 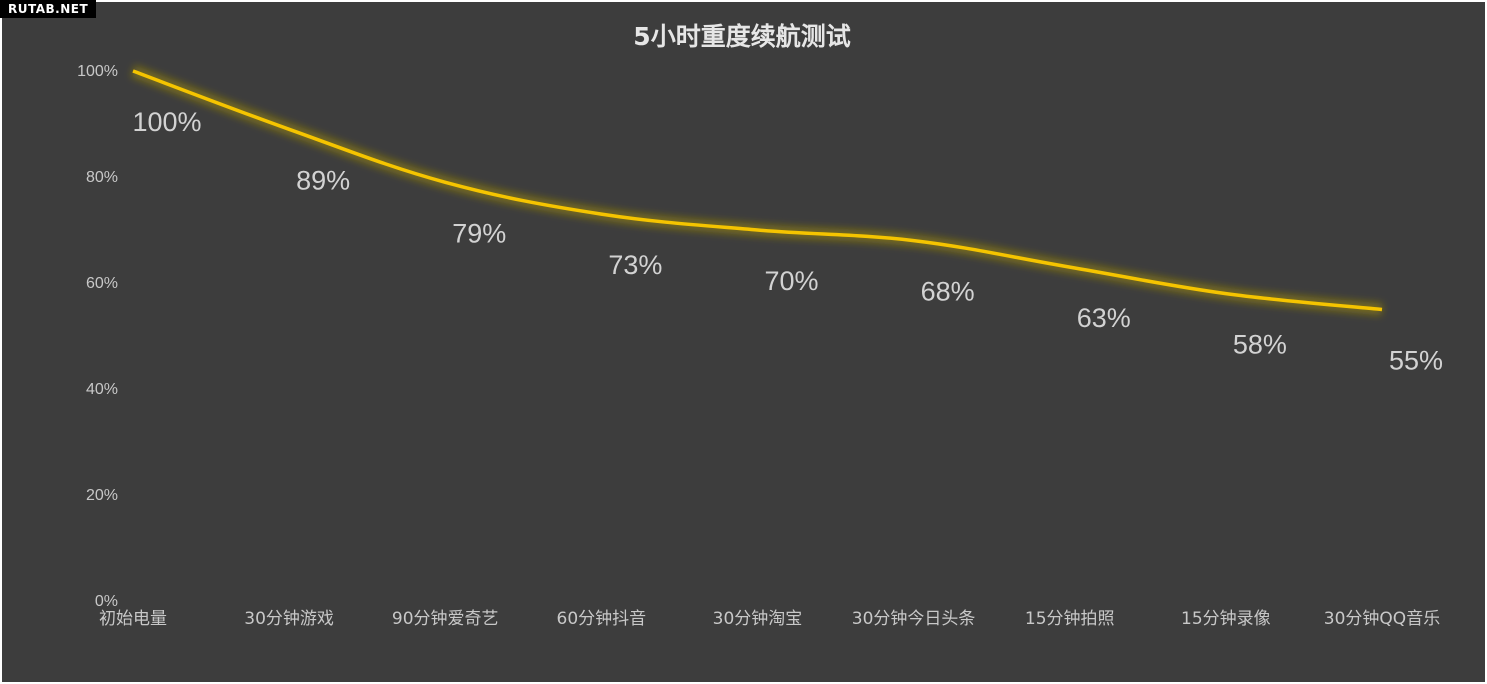 I want to click on y-tick-label: 100%, so click(x=97, y=71).